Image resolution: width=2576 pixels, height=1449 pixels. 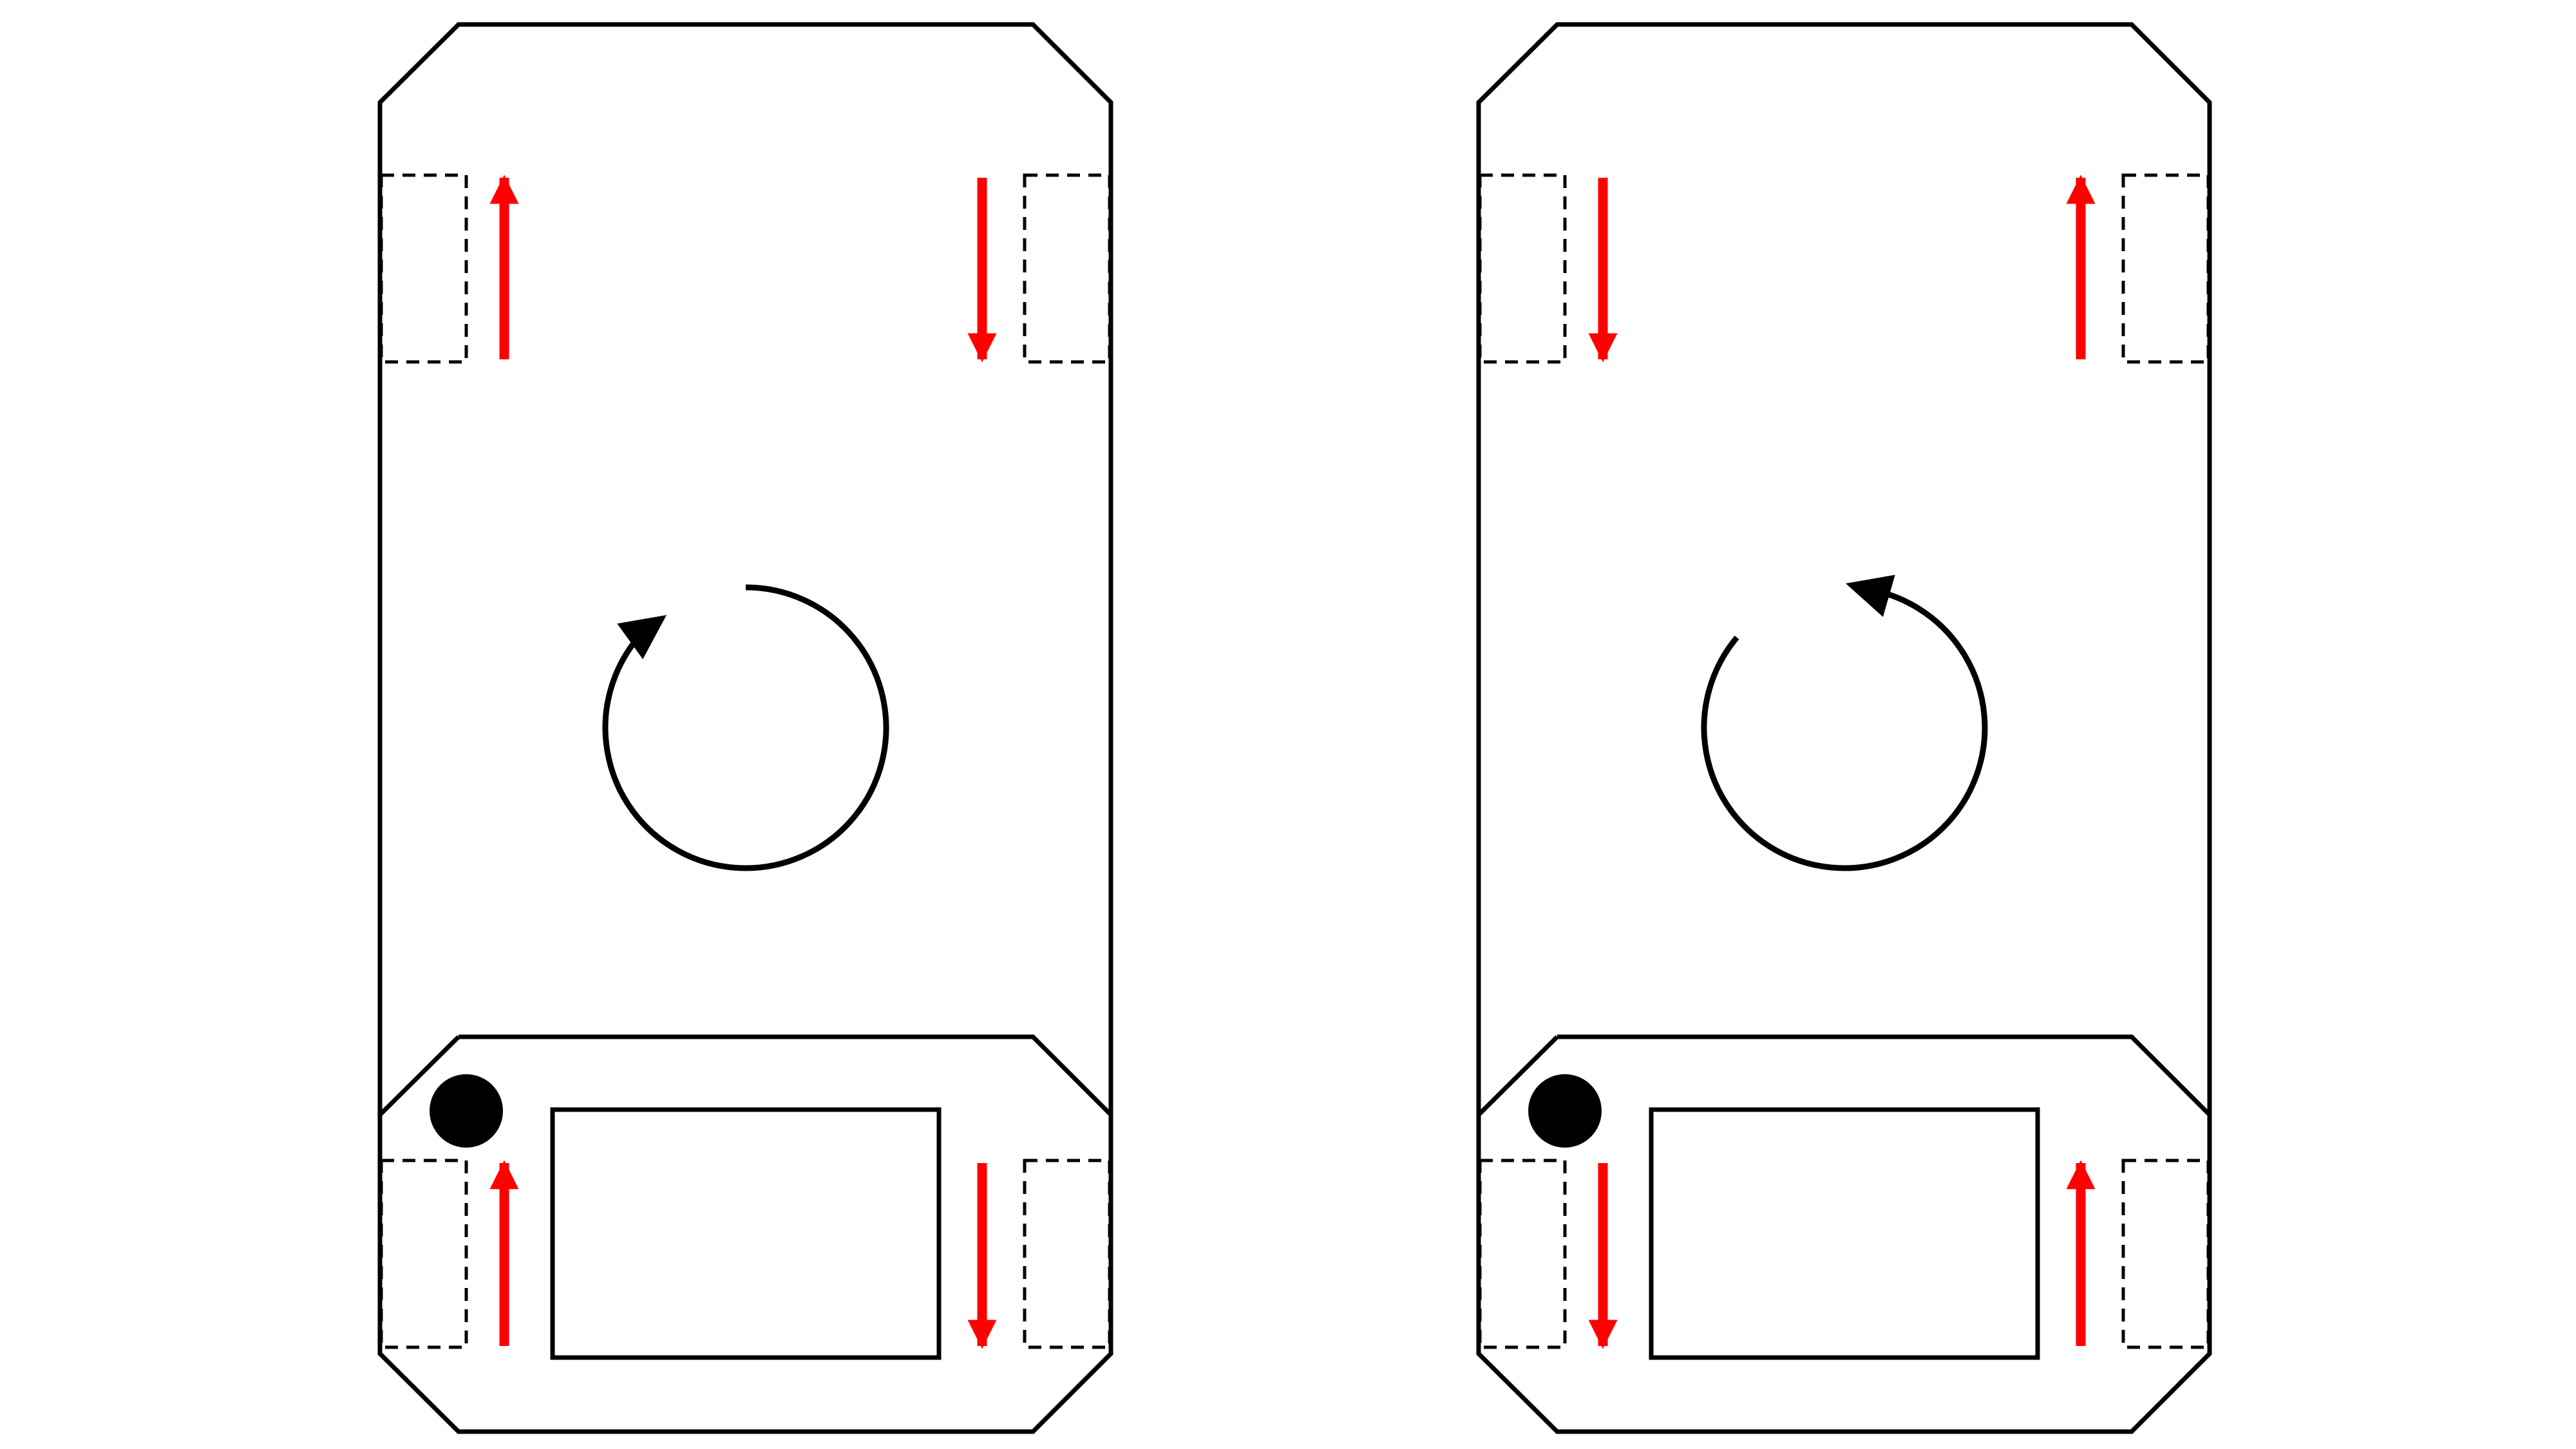 I want to click on rotation-arc-clockwise, so click(x=746, y=727).